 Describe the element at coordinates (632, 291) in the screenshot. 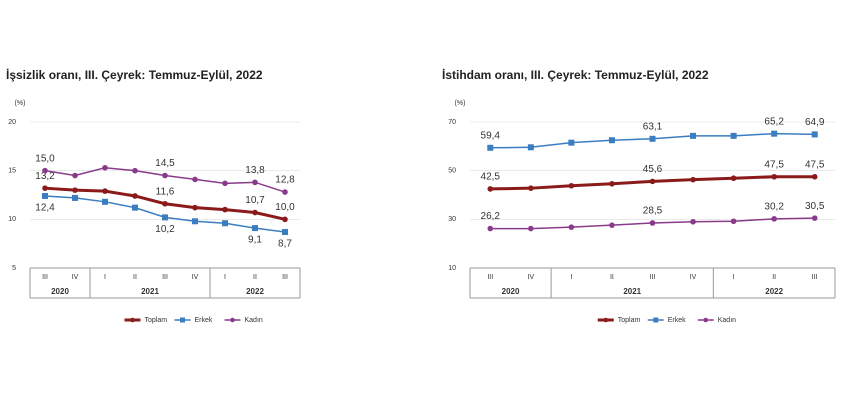

I see `x-group-label: 2021` at that location.